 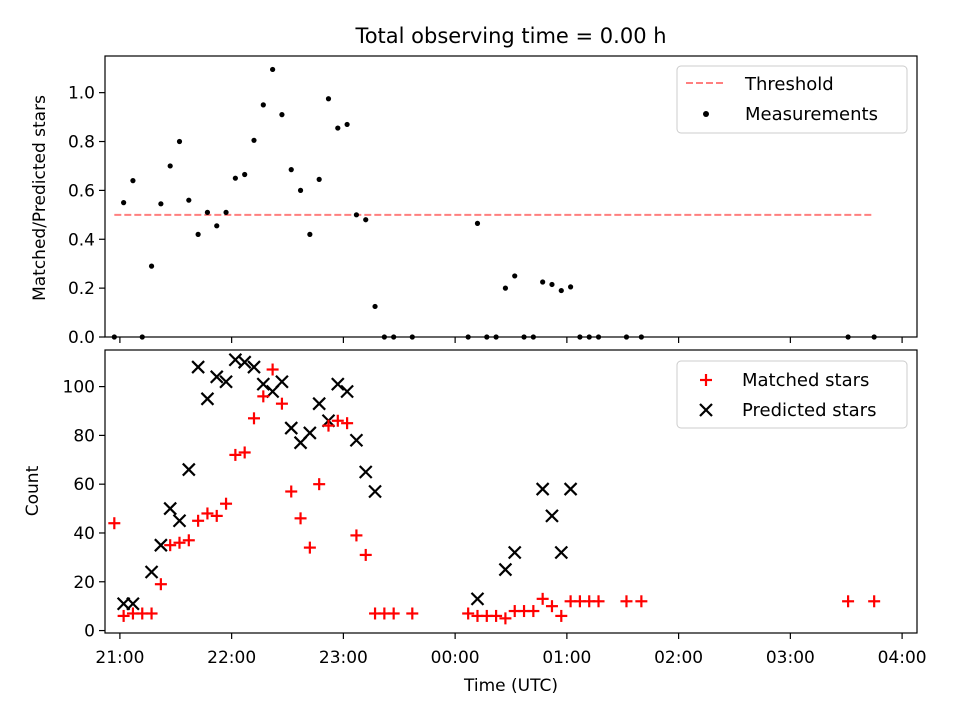 I want to click on bottom-x-tick-label: 23:00, so click(x=343, y=658).